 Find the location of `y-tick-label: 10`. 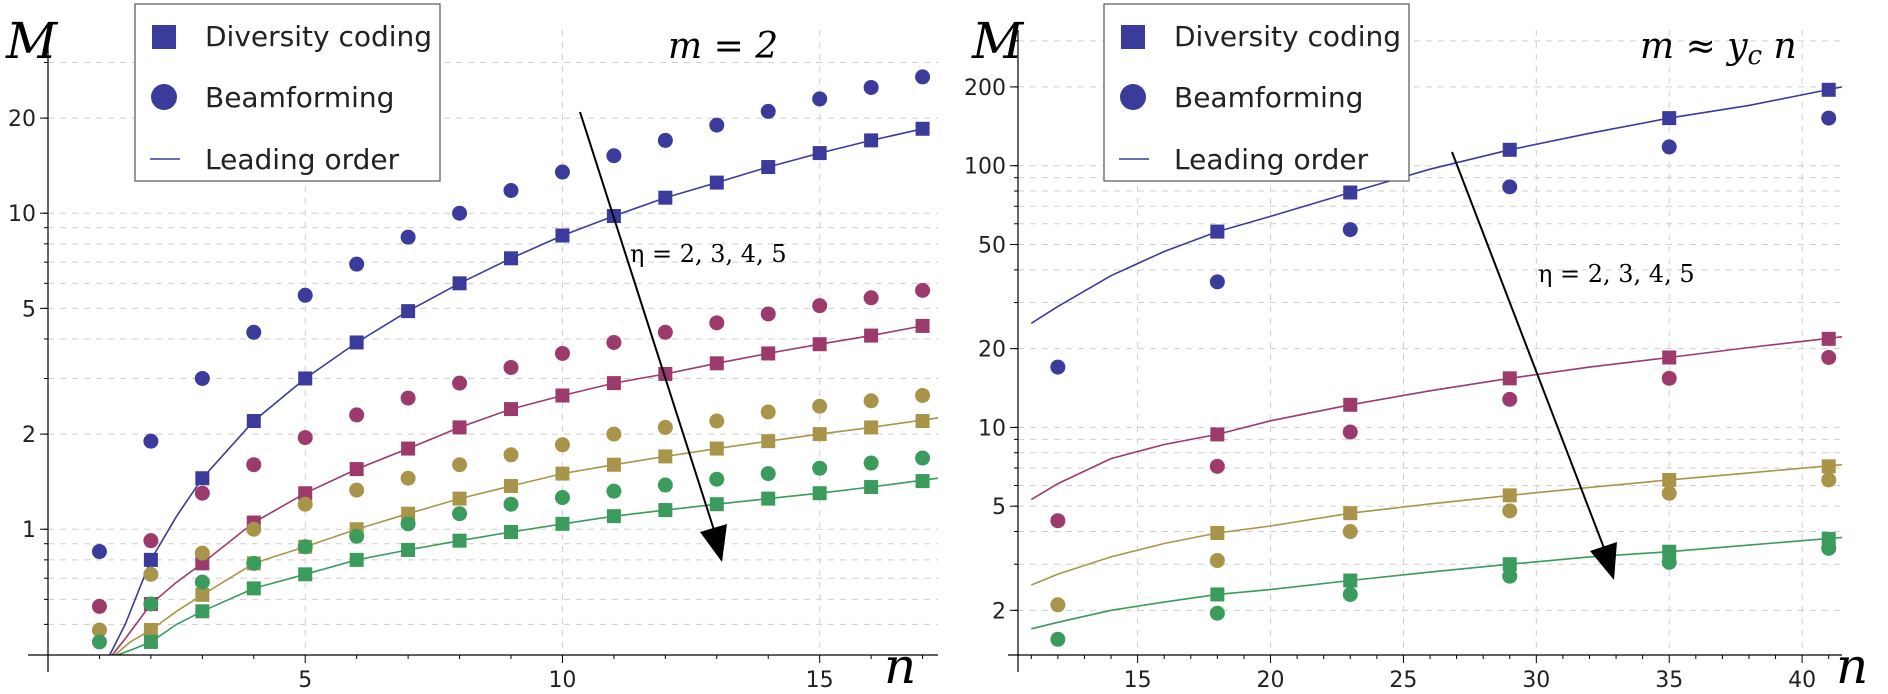

y-tick-label: 10 is located at coordinates (992, 428).